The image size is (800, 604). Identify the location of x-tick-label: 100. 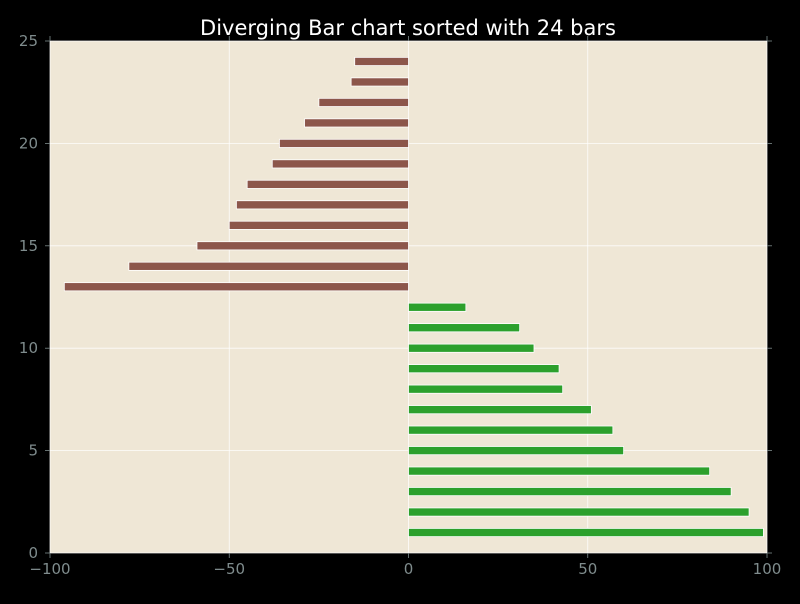
(767, 569).